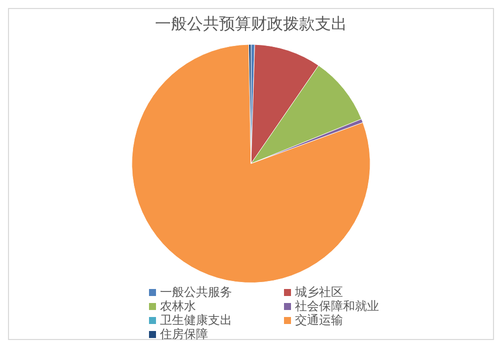 The image size is (502, 348). I want to click on chart-title: 一般公共预算财政拨款支出, so click(251, 23).